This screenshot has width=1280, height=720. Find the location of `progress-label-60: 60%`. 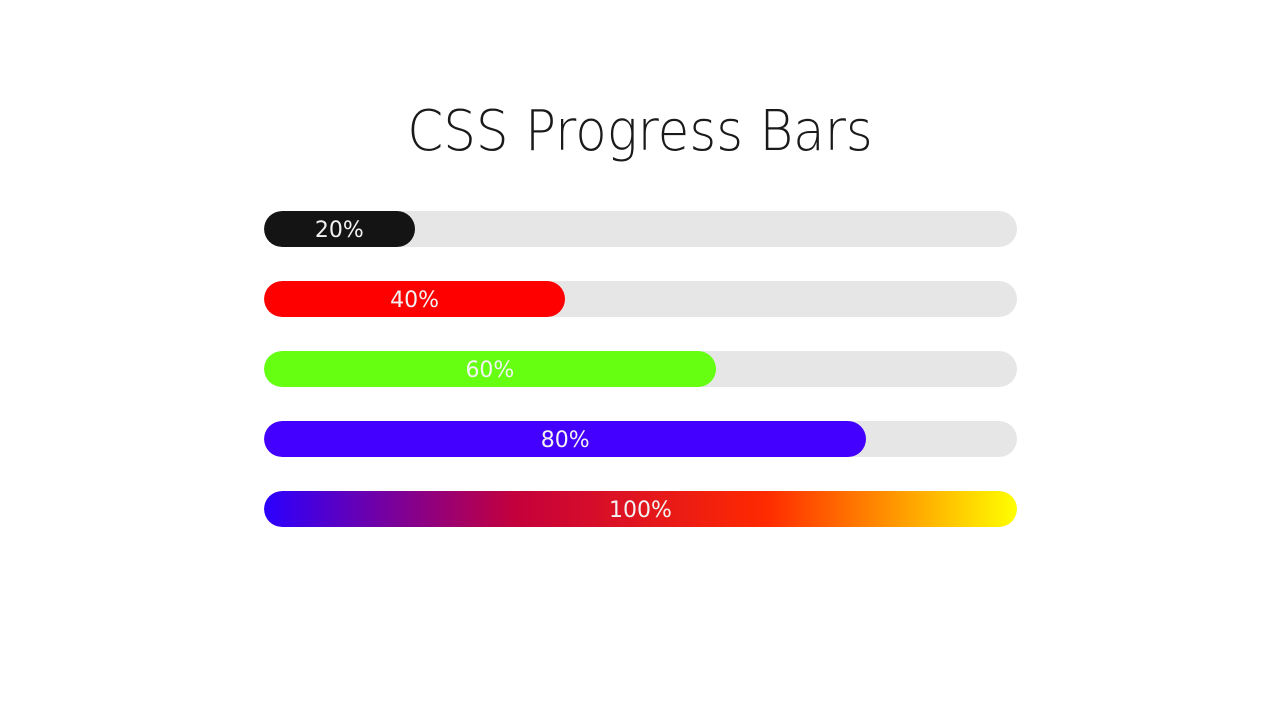

progress-label-60: 60% is located at coordinates (490, 370).